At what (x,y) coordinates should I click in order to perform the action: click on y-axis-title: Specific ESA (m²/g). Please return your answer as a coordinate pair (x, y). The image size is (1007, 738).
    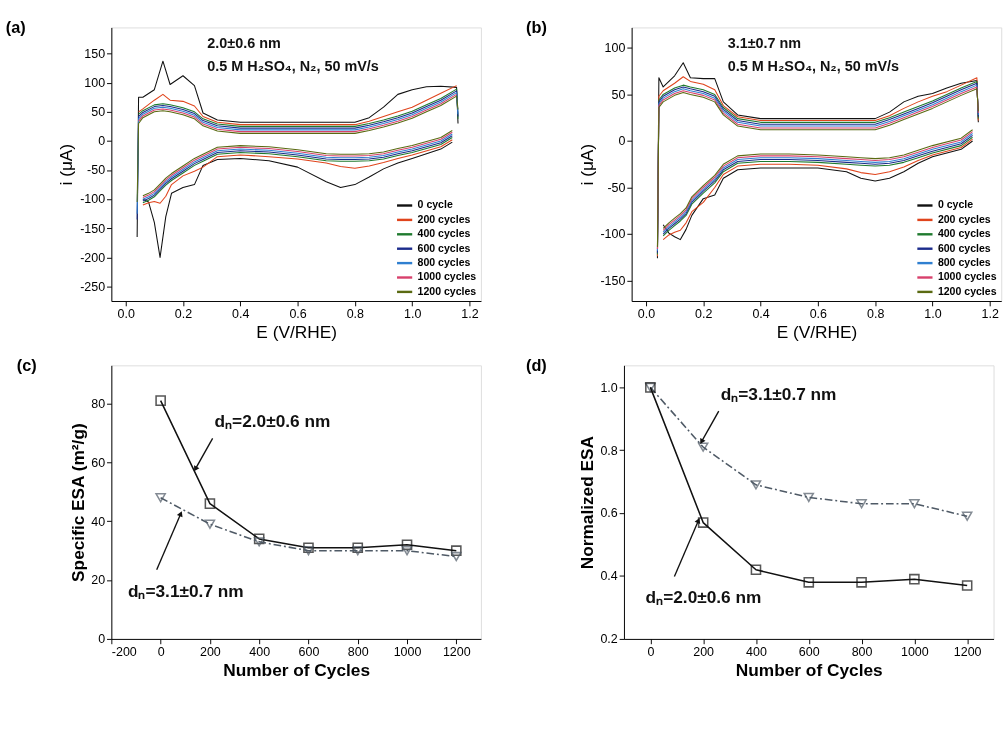
    Looking at the image, I should click on (77, 502).